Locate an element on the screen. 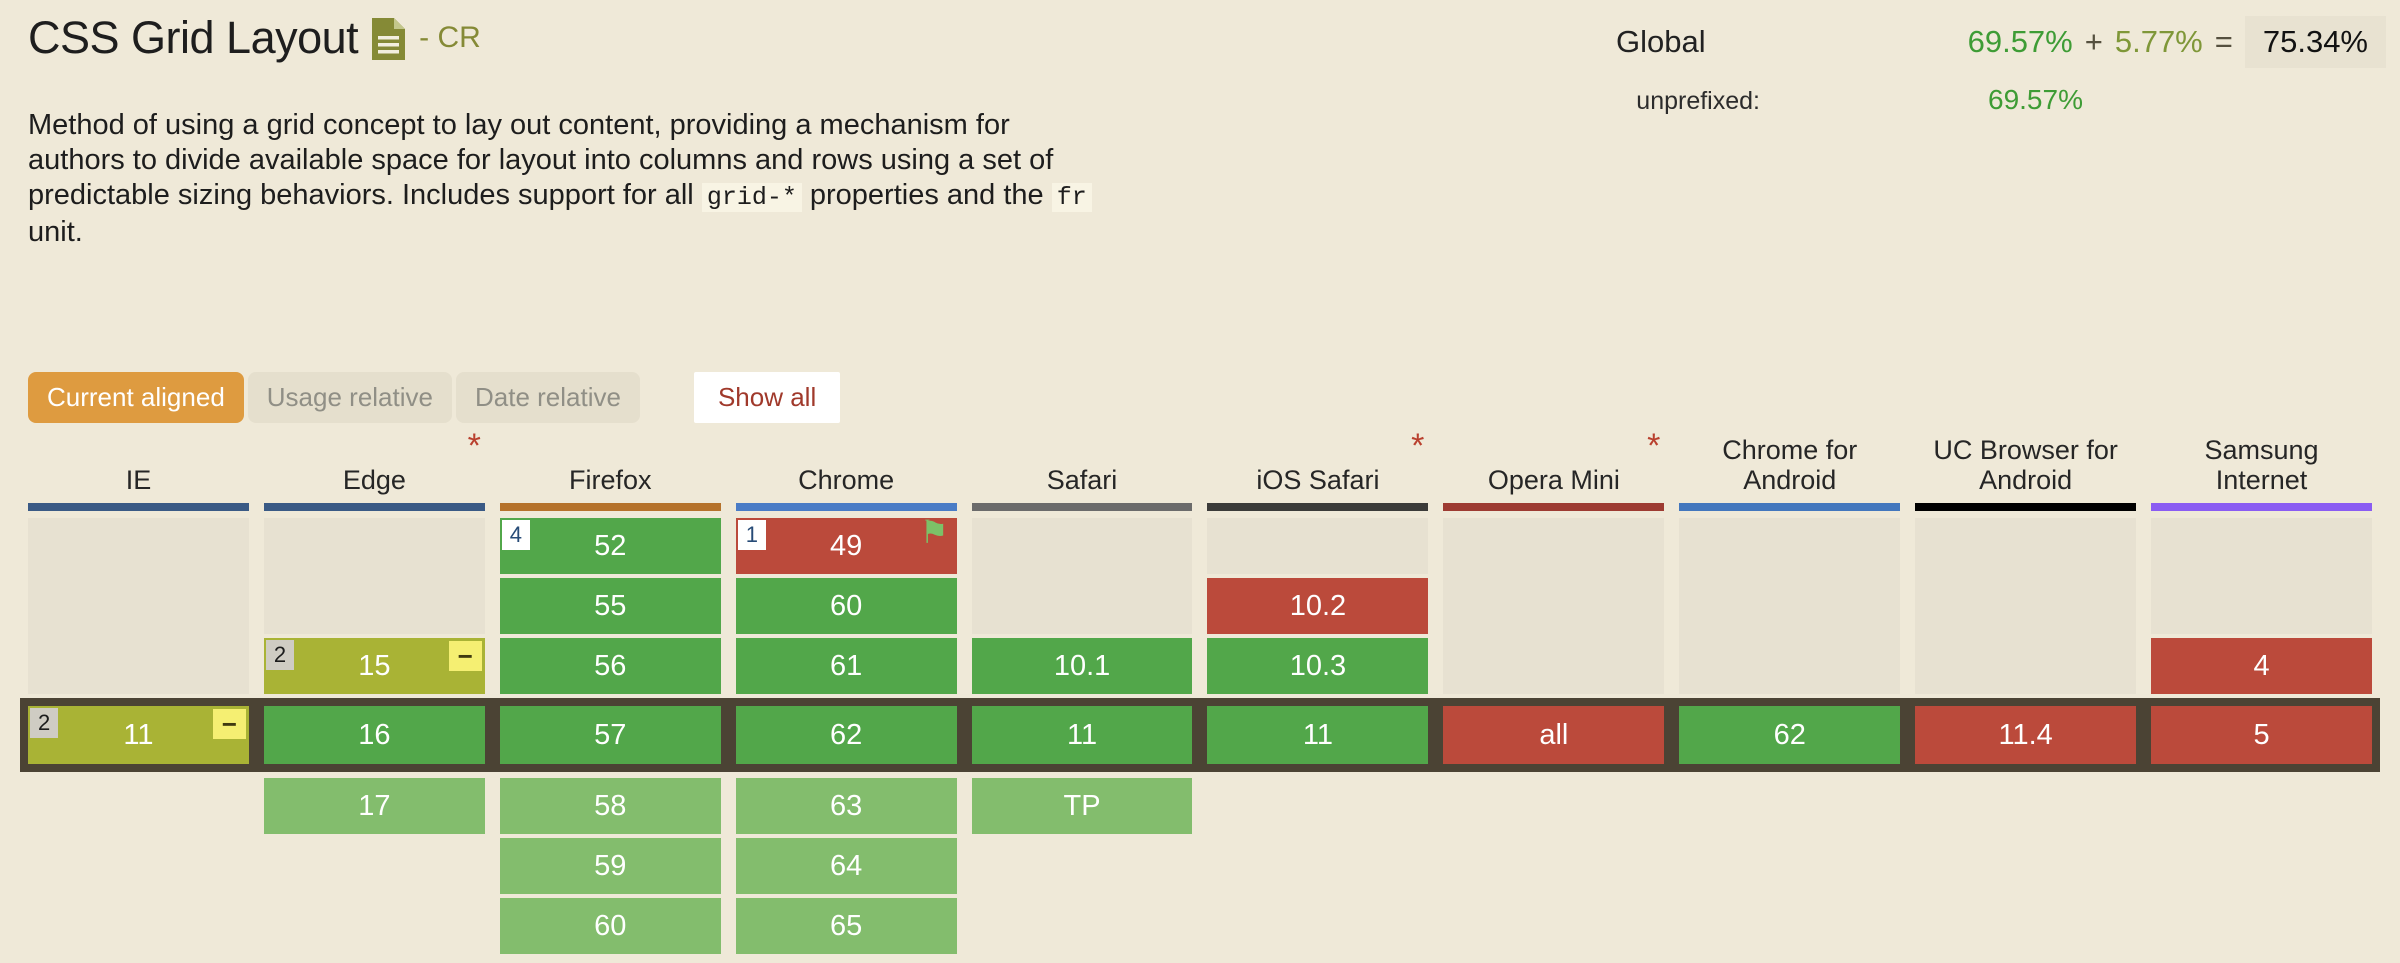 Image resolution: width=2400 pixels, height=963 pixels. browser-version-cells: 15 2 − 16 17 is located at coordinates (374, 736).